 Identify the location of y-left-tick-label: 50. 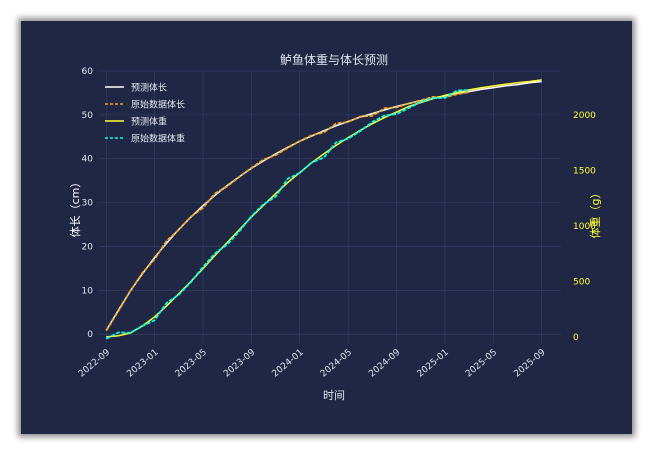
(88, 116).